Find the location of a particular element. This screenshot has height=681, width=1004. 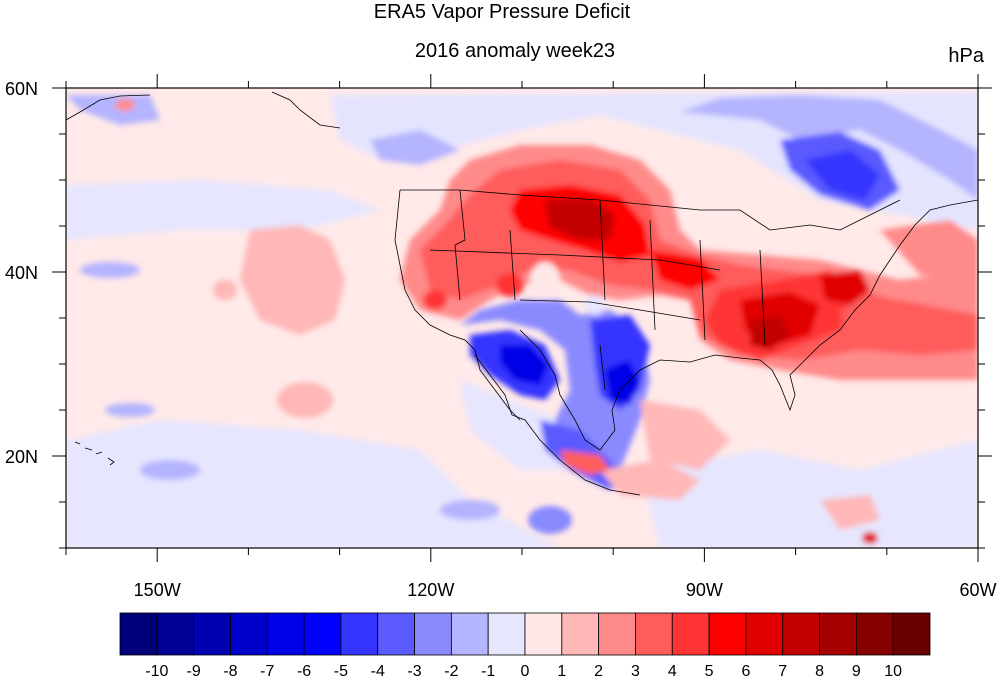

colorbar-label: 5 is located at coordinates (709, 671).